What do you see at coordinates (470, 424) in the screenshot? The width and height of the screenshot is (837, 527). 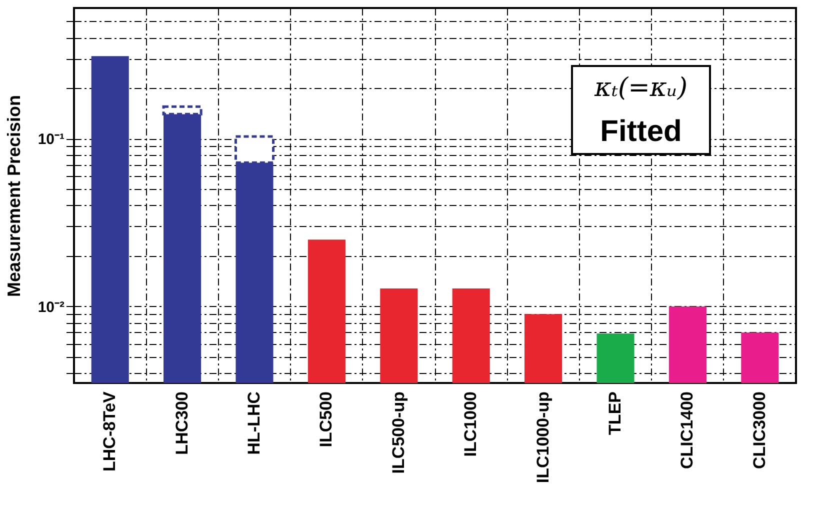 I see `x-tick-label: ILC1000` at bounding box center [470, 424].